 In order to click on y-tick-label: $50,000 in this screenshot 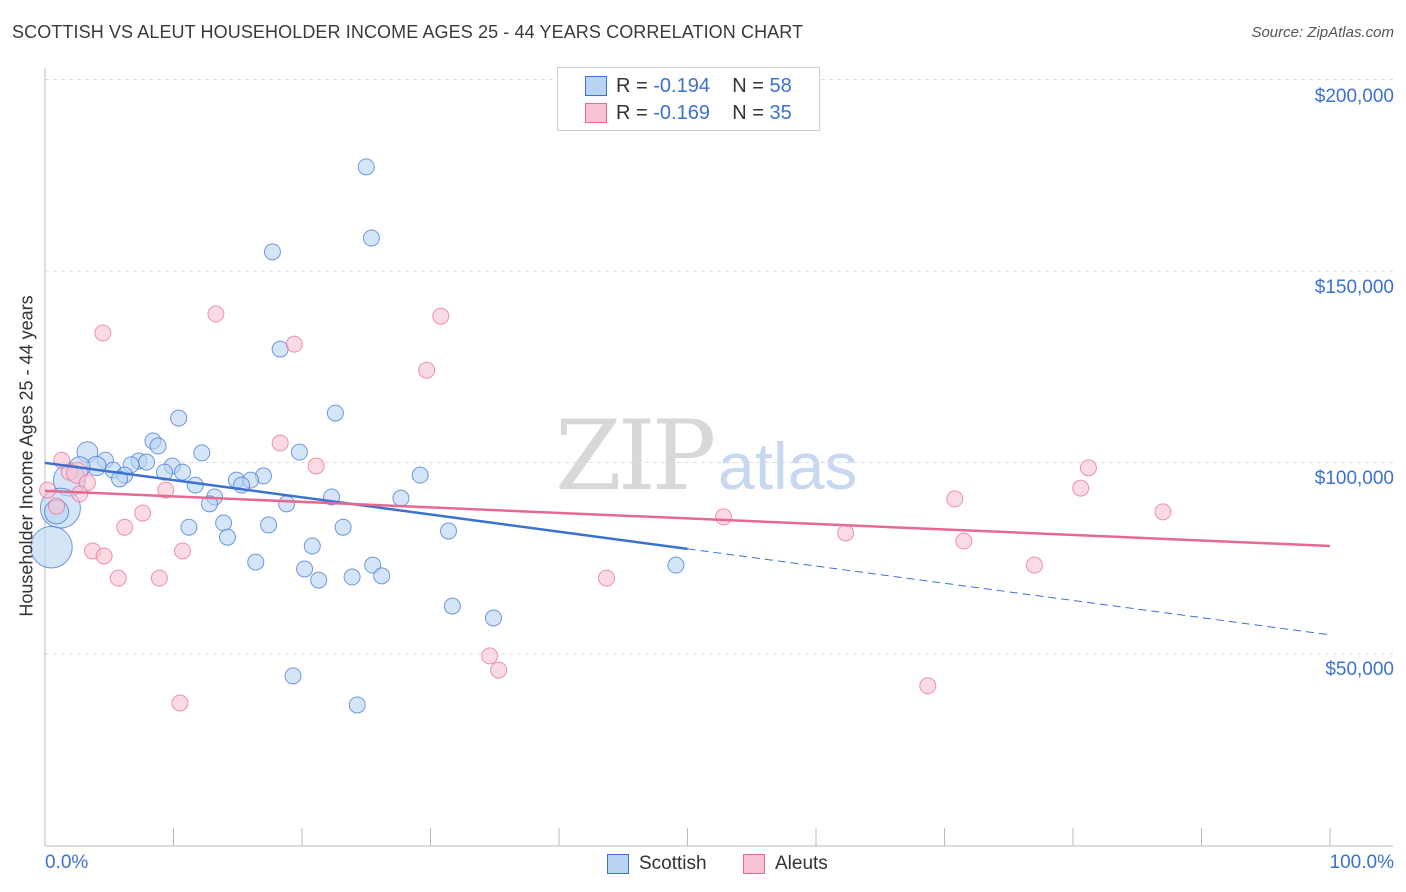, I will do `click(1359, 669)`.